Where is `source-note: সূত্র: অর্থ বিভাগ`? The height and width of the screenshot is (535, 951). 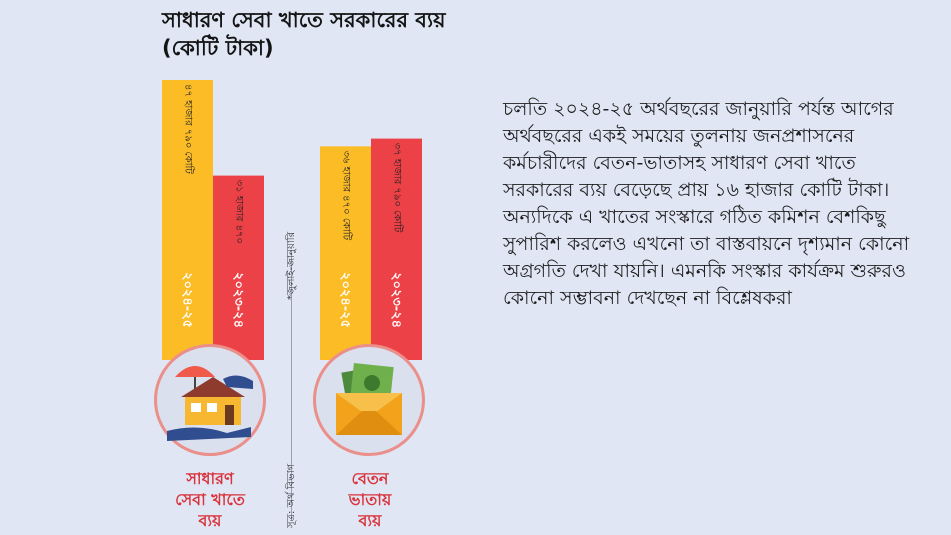
source-note: সূত্র: অর্থ বিভাগ is located at coordinates (291, 495).